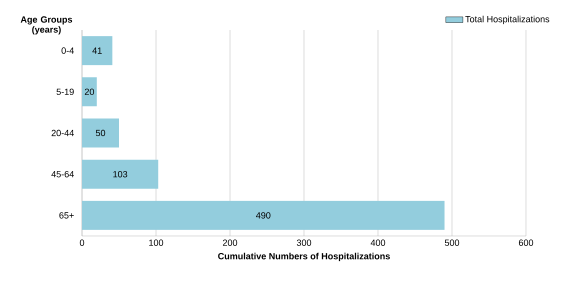  Describe the element at coordinates (68, 50) in the screenshot. I see `y-tick-label: 0-4` at that location.